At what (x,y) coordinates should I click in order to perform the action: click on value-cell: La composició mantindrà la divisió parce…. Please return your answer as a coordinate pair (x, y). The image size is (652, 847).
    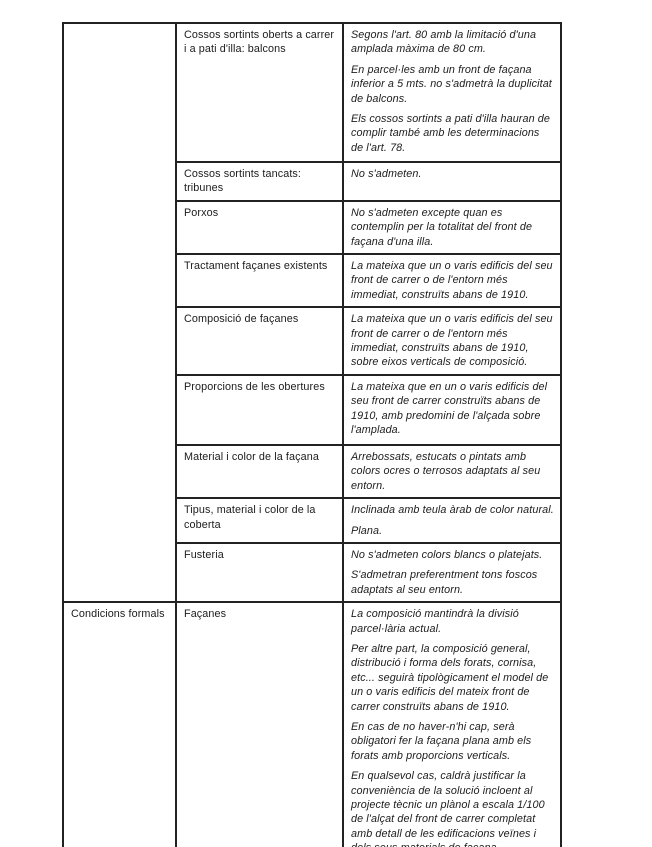
    Looking at the image, I should click on (452, 724).